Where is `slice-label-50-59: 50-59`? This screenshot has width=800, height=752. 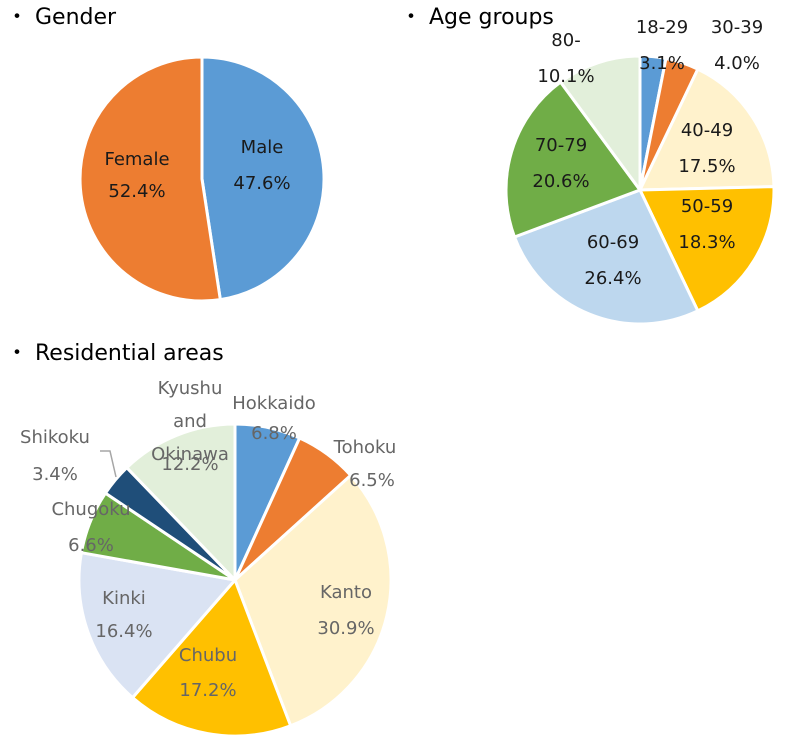 slice-label-50-59: 50-59 is located at coordinates (707, 206).